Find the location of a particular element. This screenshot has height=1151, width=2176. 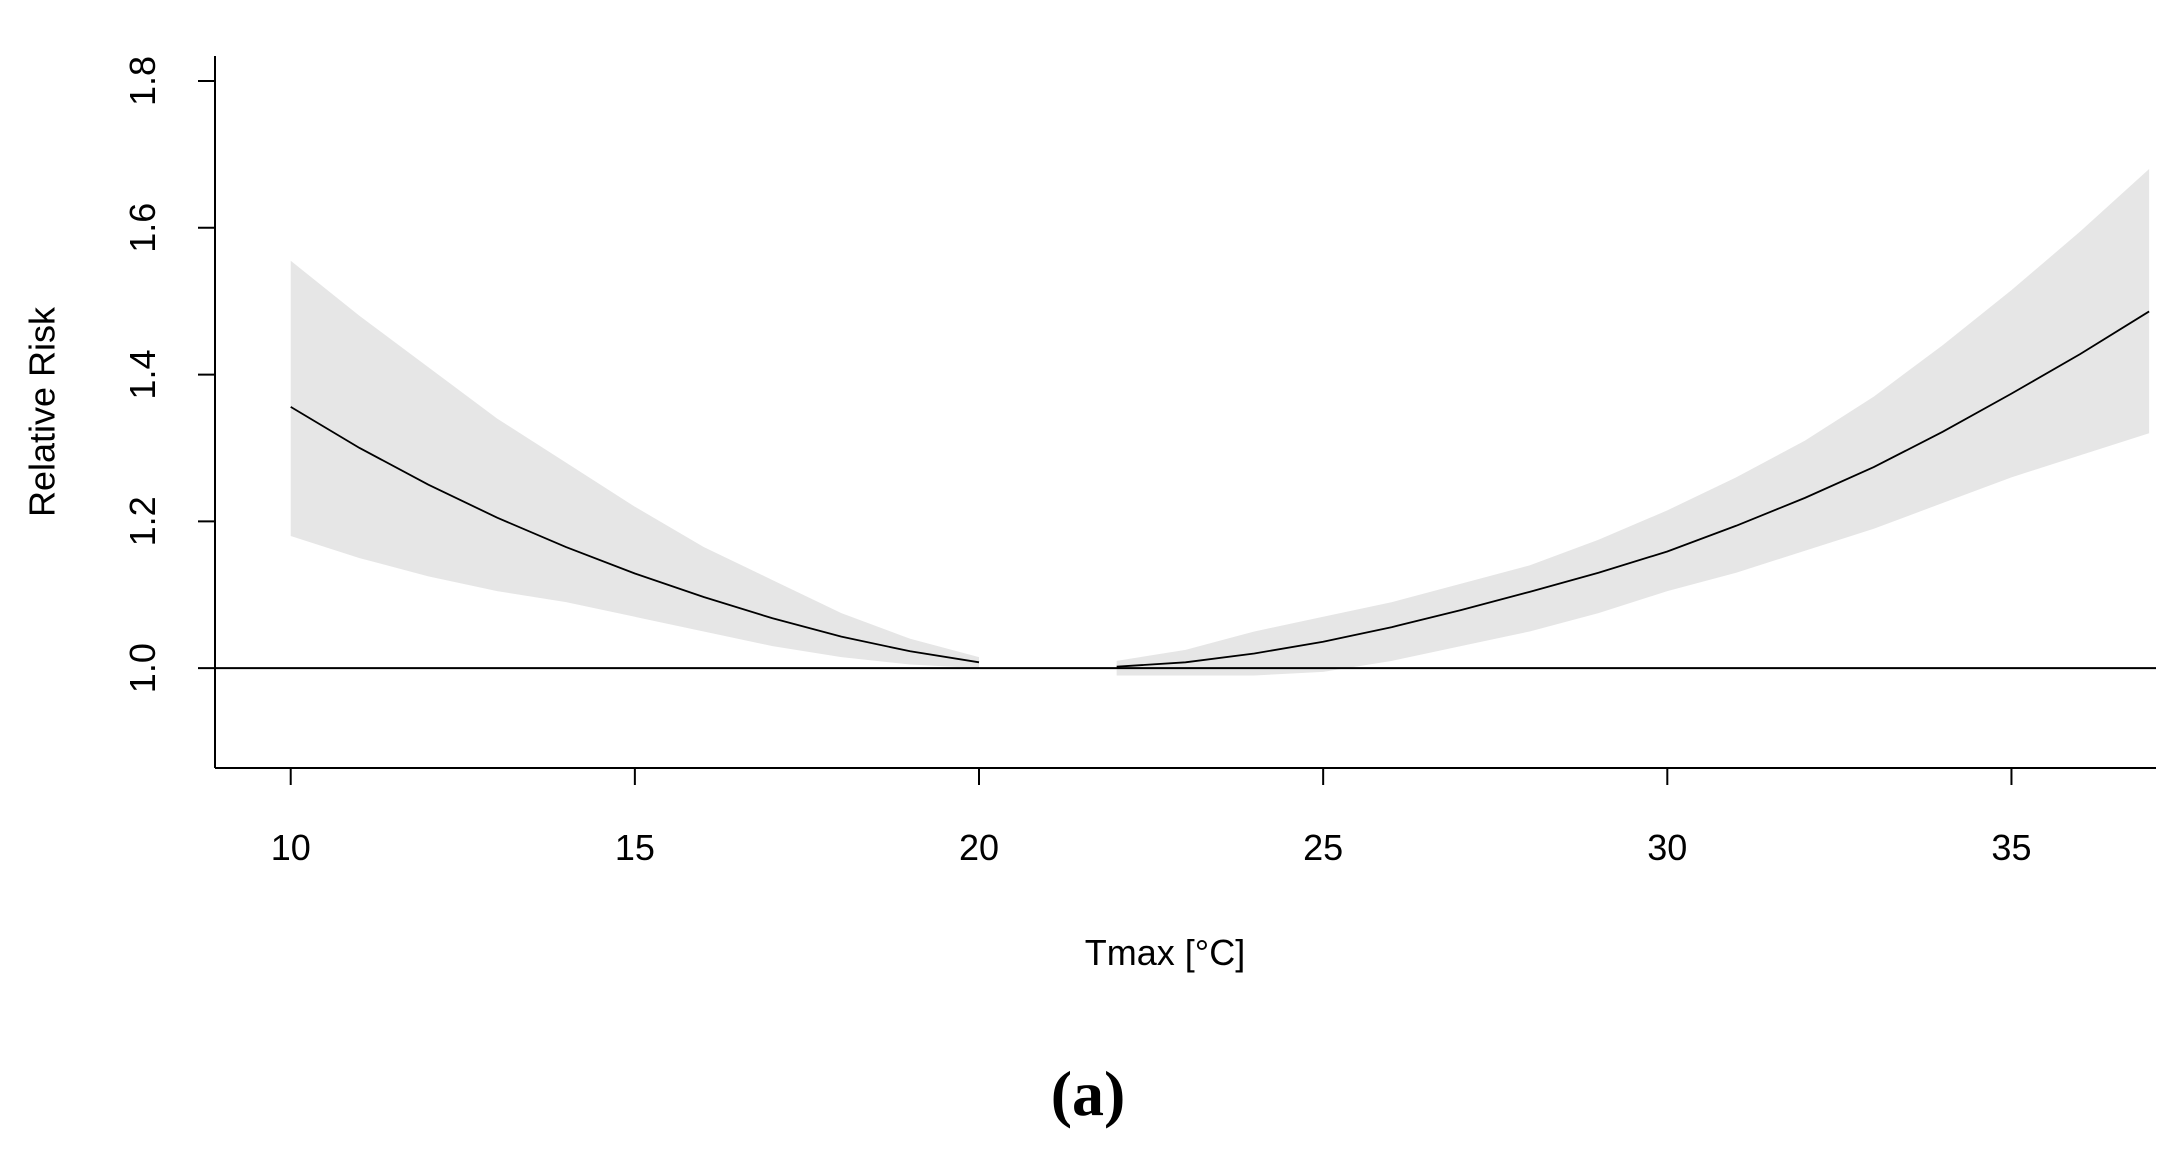

x-tick-label: 25 is located at coordinates (1323, 847).